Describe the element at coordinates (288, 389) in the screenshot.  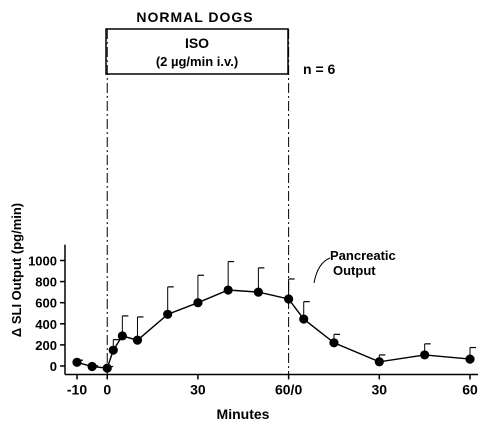
I see `x-tick-label: 60/0` at that location.